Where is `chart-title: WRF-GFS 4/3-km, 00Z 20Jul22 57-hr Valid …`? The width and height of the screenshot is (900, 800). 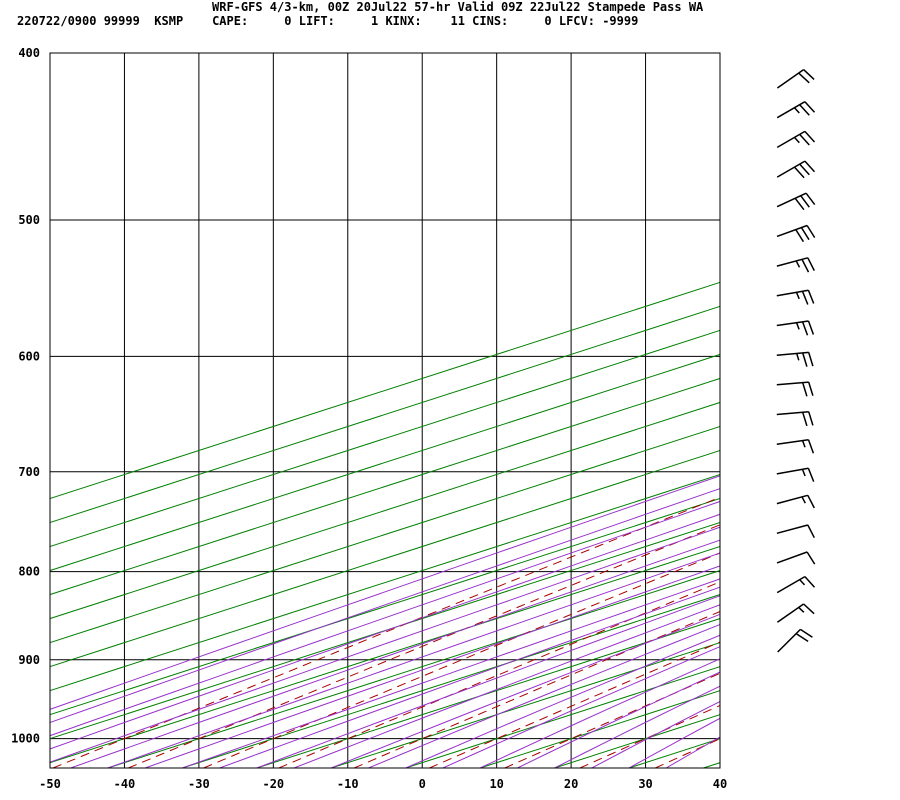
chart-title: WRF-GFS 4/3-km, 00Z 20Jul22 57-hr Valid … is located at coordinates (458, 7).